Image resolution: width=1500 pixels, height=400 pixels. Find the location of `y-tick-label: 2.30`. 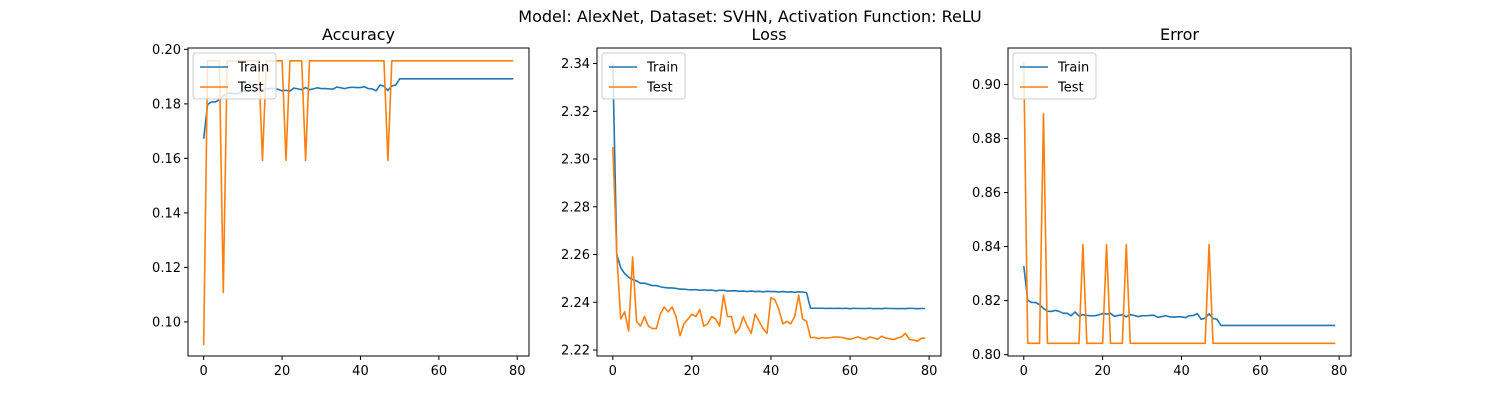

y-tick-label: 2.30 is located at coordinates (575, 160).